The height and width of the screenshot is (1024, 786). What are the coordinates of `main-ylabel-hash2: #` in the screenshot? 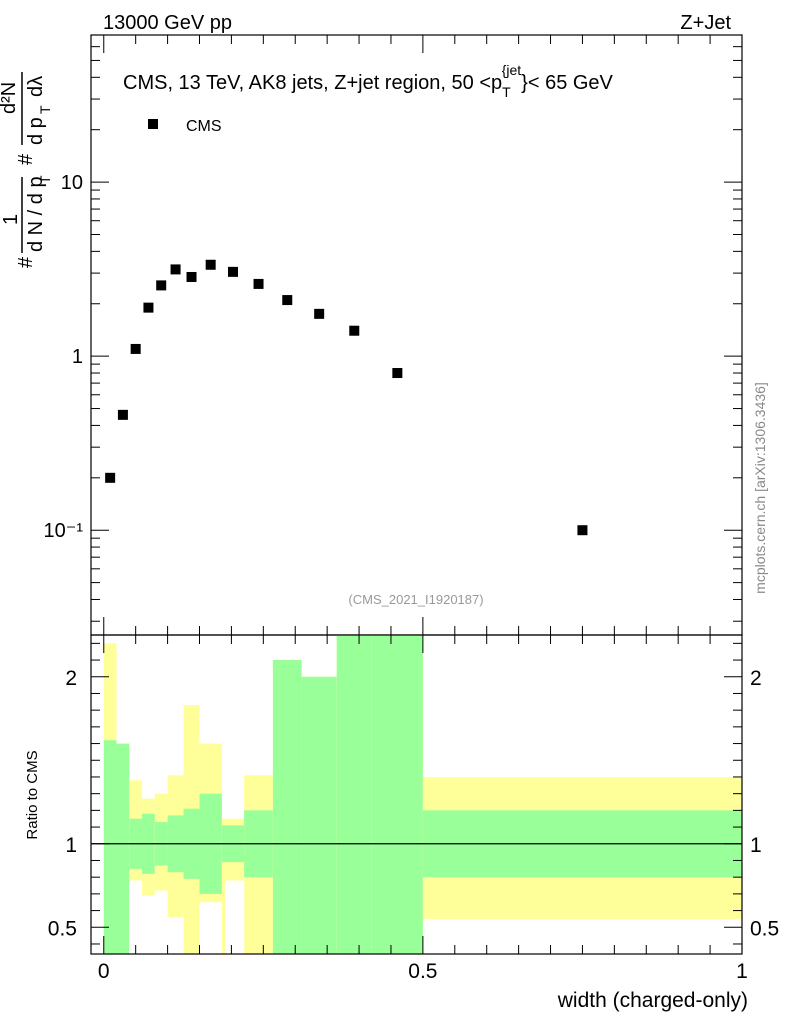 It's located at (26, 159).